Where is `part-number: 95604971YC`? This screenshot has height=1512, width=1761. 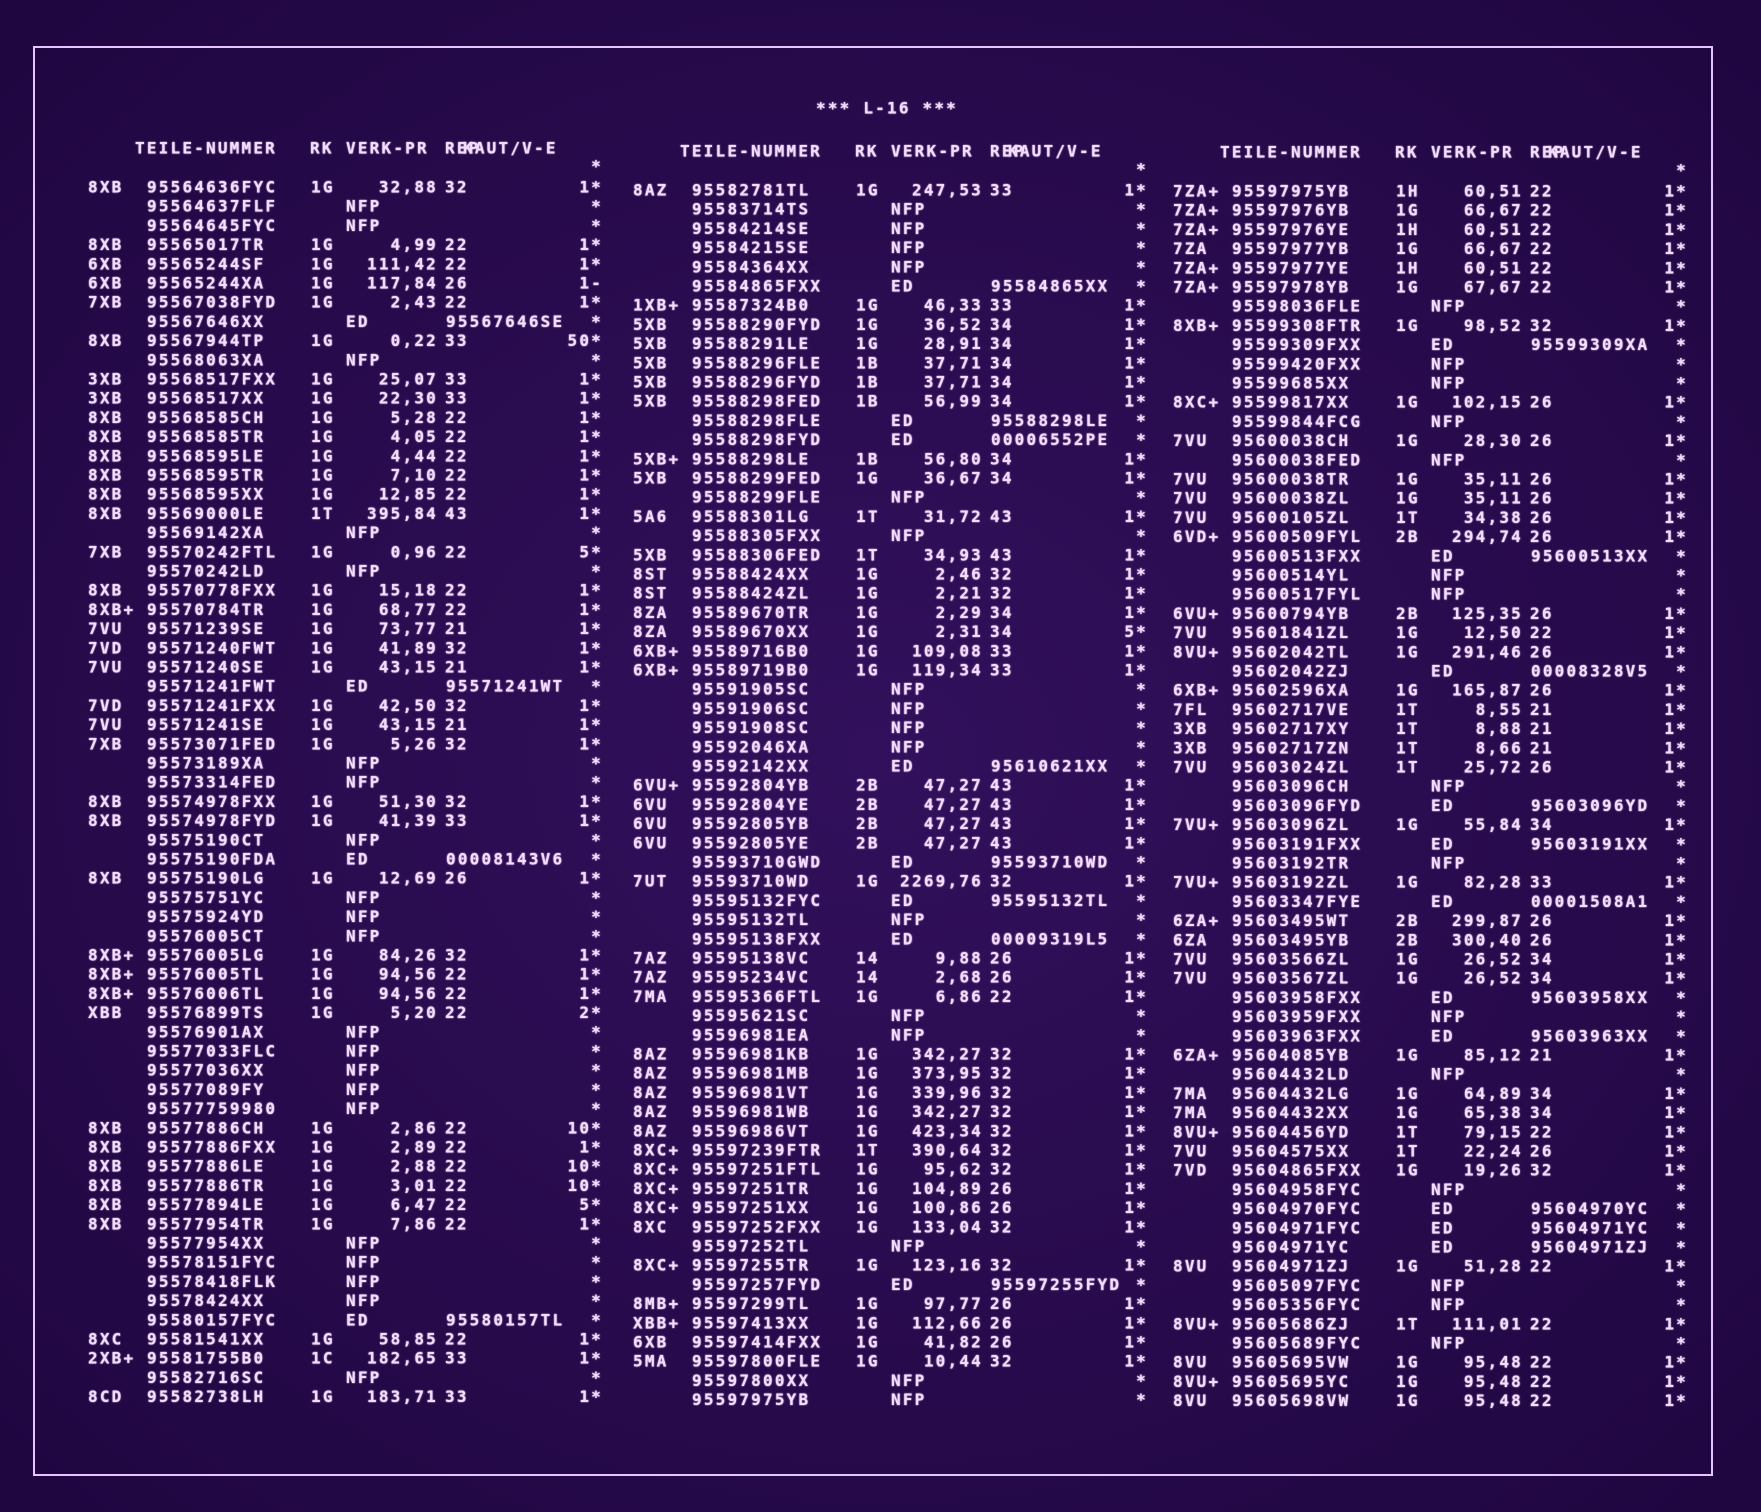
part-number: 95604971YC is located at coordinates (1291, 1247).